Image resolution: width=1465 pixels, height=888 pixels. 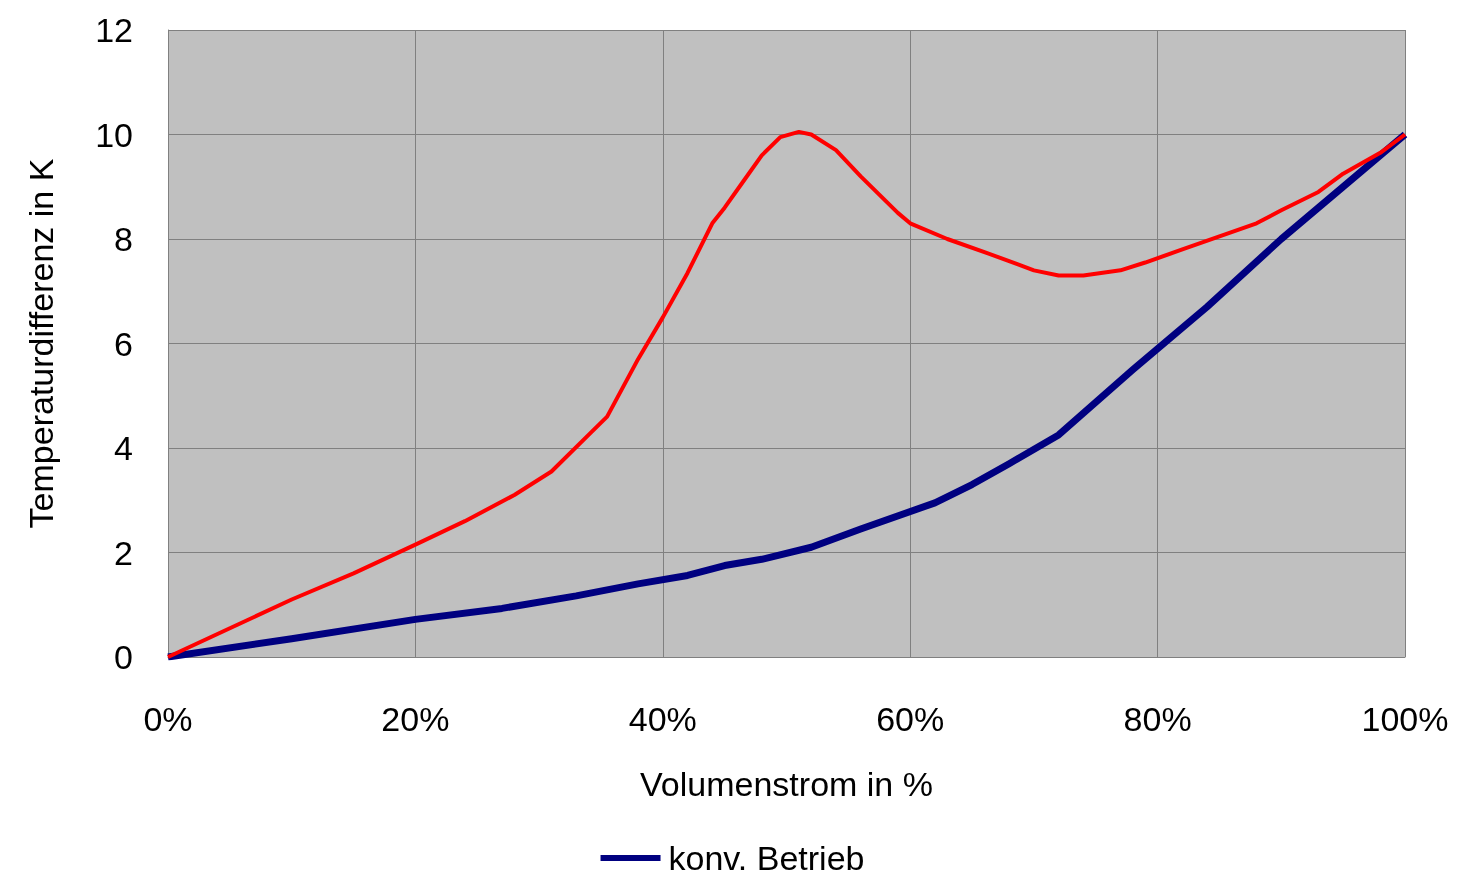 I want to click on x-tick-label: 80%, so click(x=1157, y=719).